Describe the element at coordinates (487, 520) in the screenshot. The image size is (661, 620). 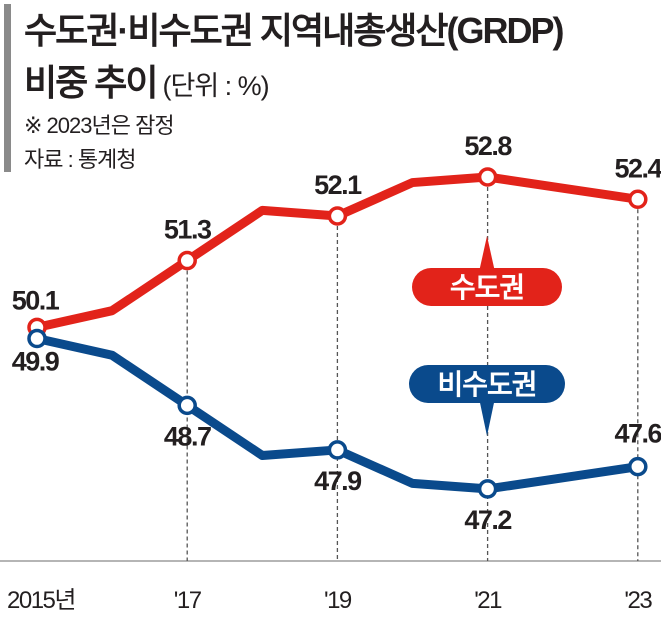
I see `data-label: 47.2` at that location.